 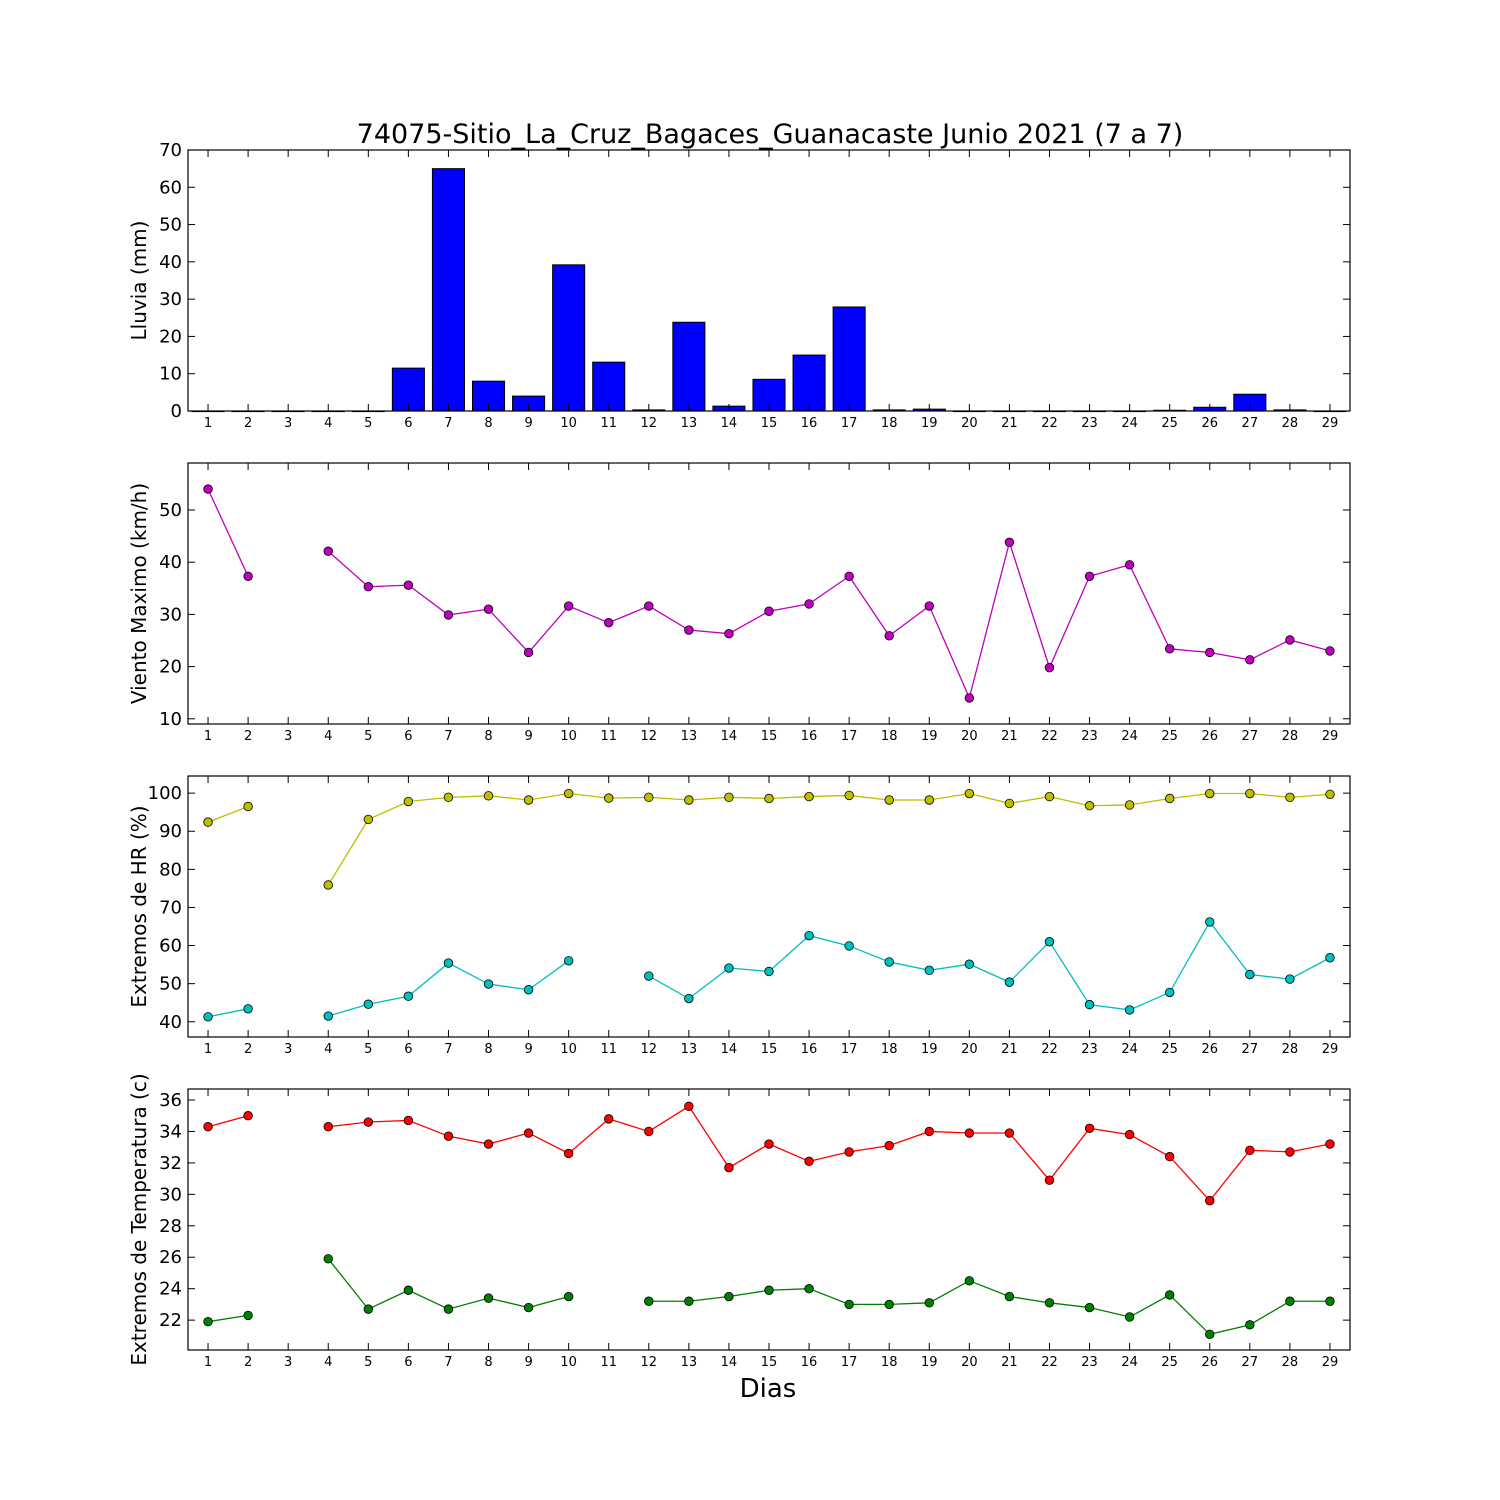 What do you see at coordinates (969, 1049) in the screenshot?
I see `x-tick-label: 20` at bounding box center [969, 1049].